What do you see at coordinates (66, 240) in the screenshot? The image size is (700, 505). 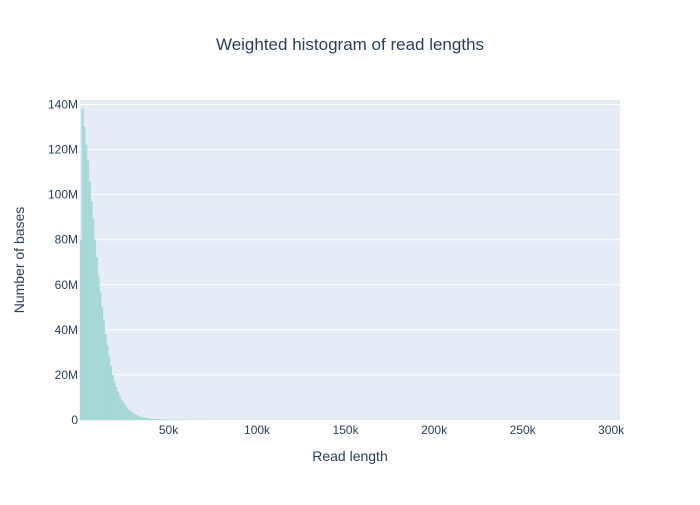 I see `y-tick-label: 80M` at bounding box center [66, 240].